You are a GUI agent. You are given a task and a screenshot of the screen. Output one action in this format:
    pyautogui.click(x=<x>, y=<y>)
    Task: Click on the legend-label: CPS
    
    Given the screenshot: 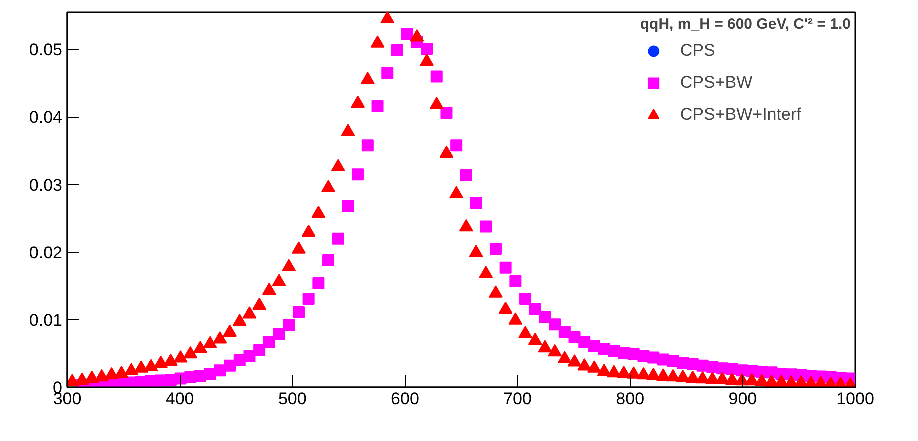 What is the action you would take?
    pyautogui.click(x=698, y=51)
    